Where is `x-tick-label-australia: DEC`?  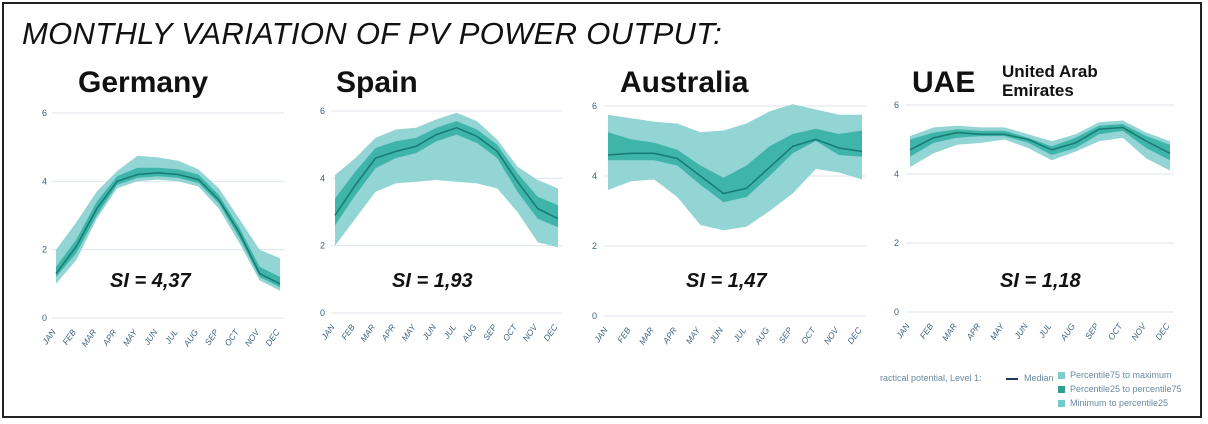
x-tick-label-australia: DEC is located at coordinates (854, 335).